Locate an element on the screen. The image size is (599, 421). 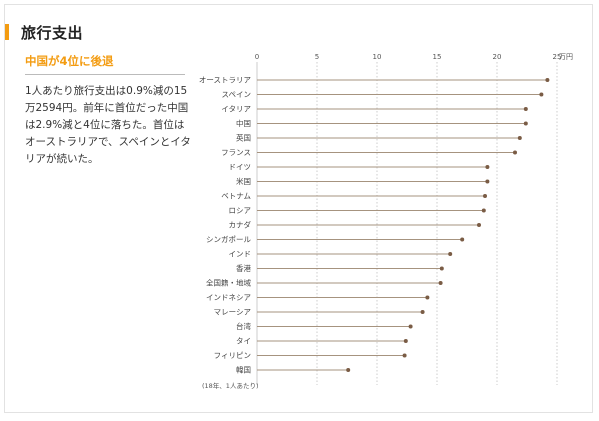
category-label: シンガポール is located at coordinates (228, 239).